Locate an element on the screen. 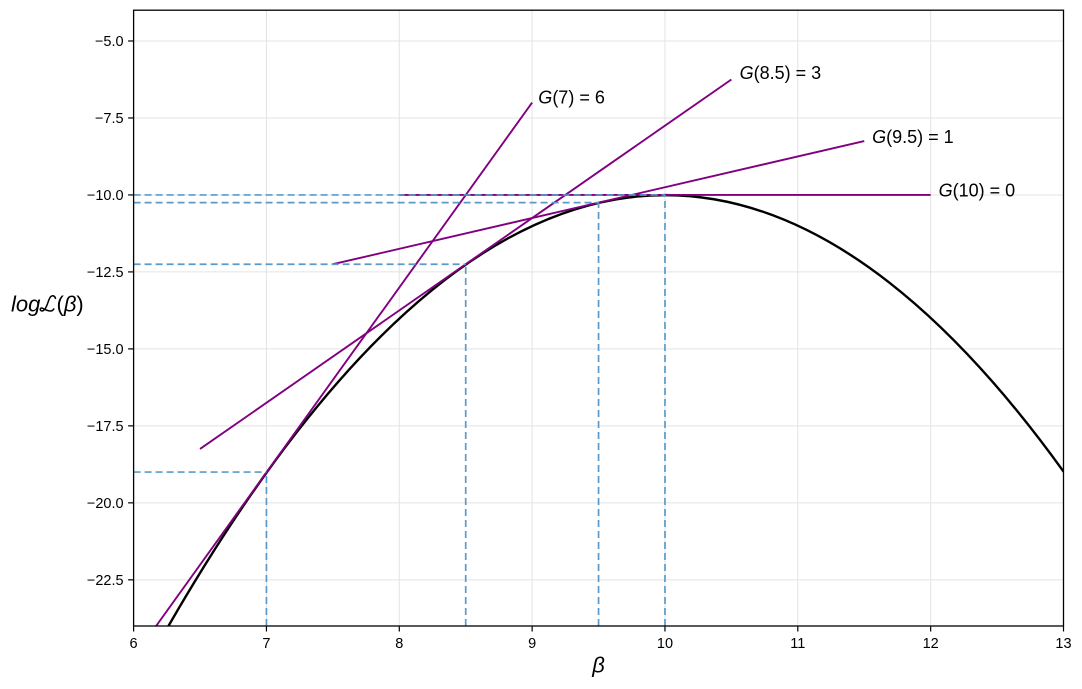 Image resolution: width=1082 pixels, height=689 pixels. svg-text: G(10) = 0 is located at coordinates (977, 190).